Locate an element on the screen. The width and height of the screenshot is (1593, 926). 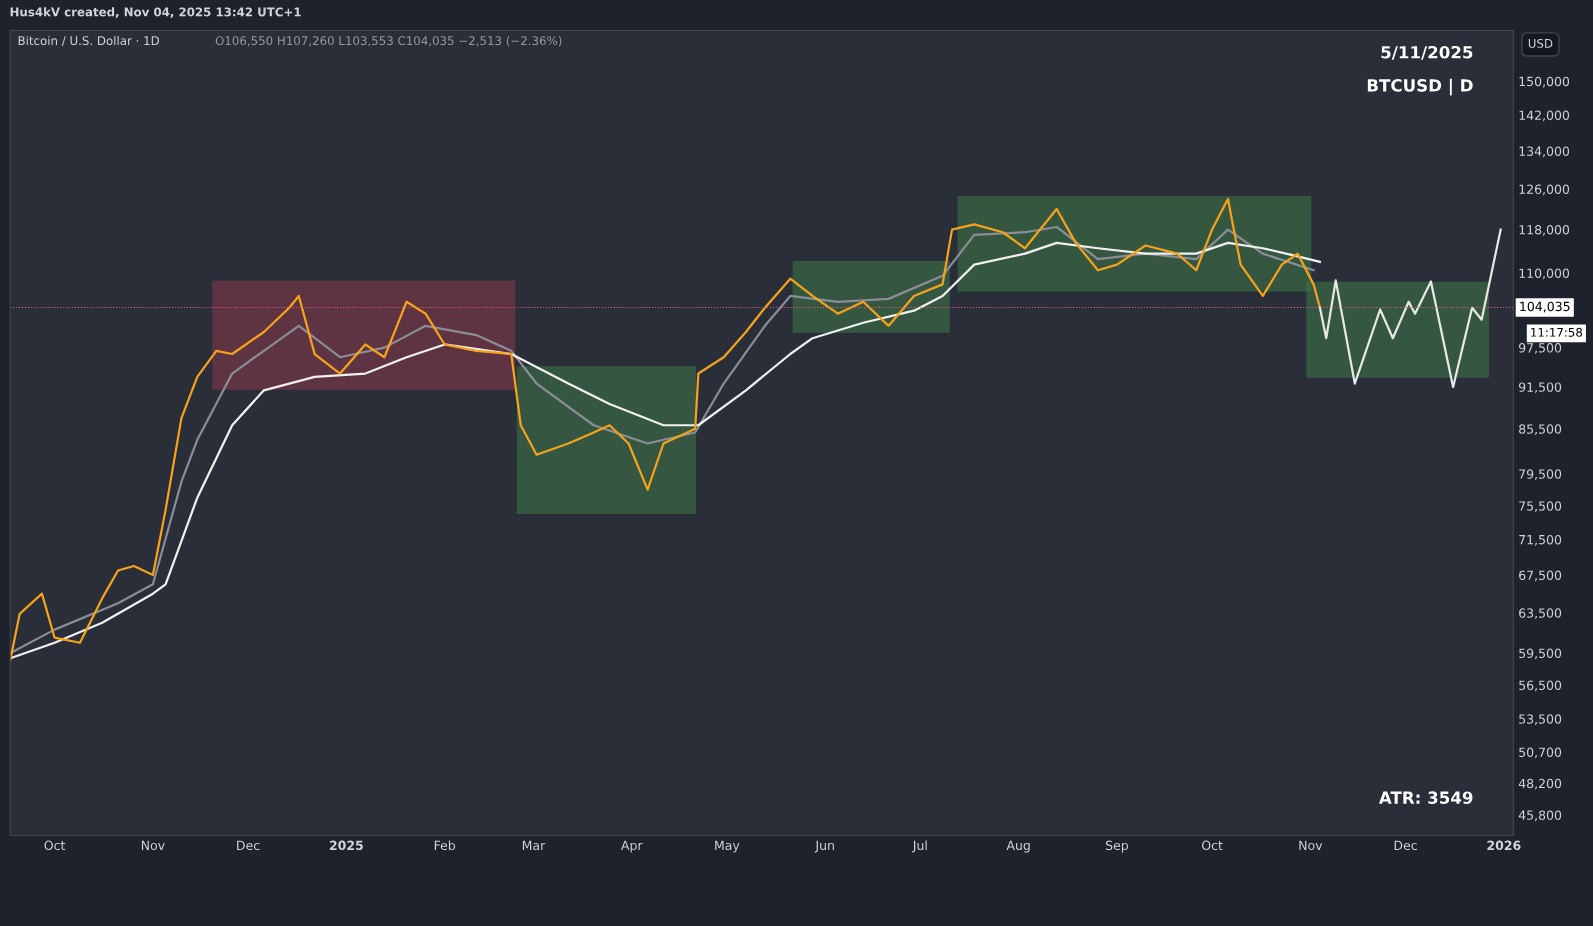
x-tick-label: 2025 is located at coordinates (346, 845).